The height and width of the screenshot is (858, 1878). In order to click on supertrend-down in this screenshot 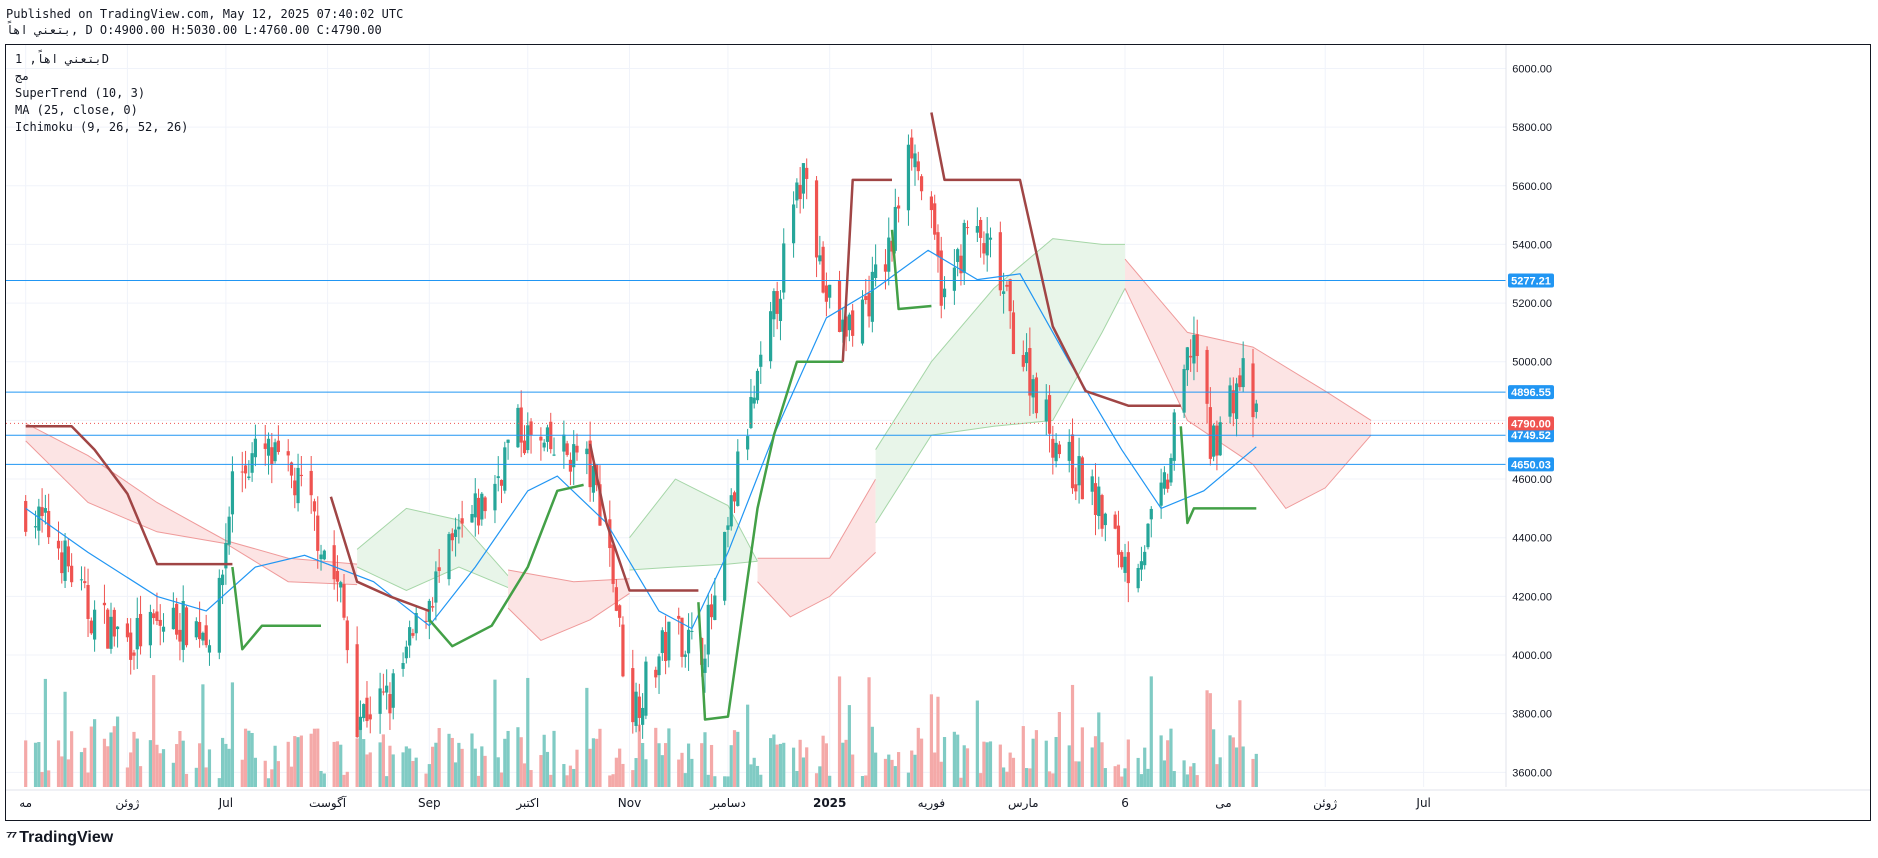, I will do `click(129, 495)`.